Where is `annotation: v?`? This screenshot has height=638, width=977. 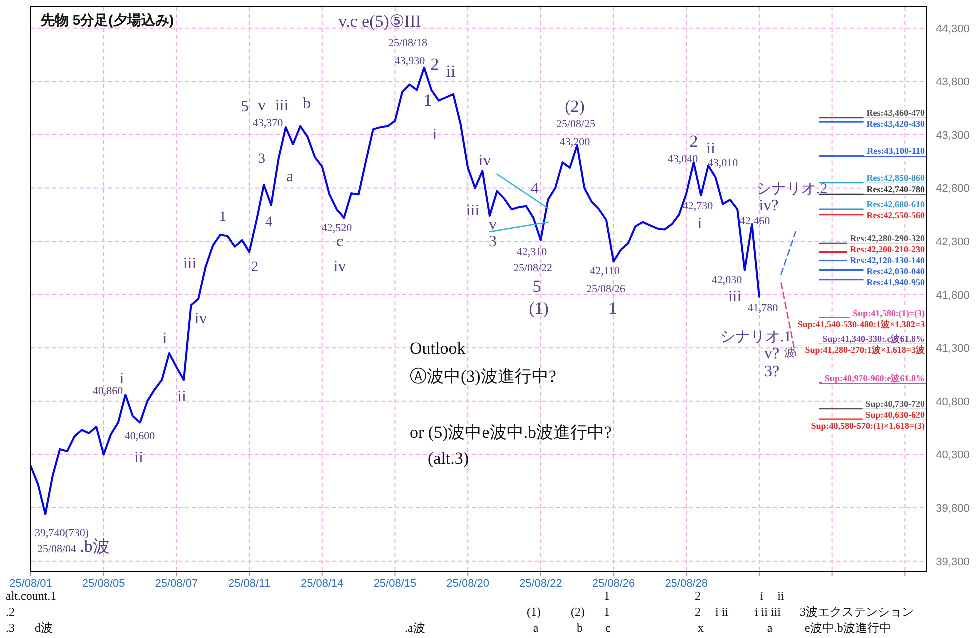 annotation: v? is located at coordinates (772, 354).